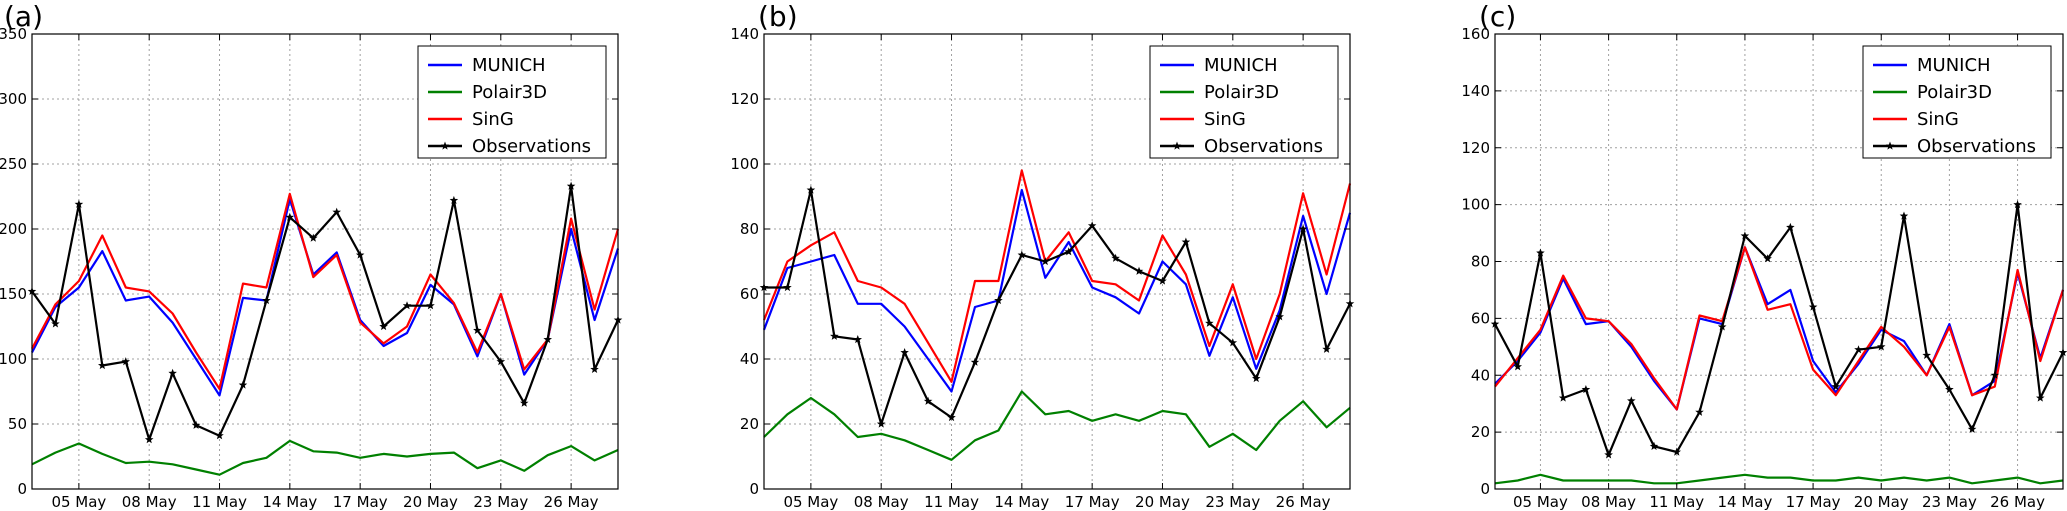 This screenshot has width=2067, height=511. Describe the element at coordinates (509, 65) in the screenshot. I see `legend-label: MUNICH` at that location.